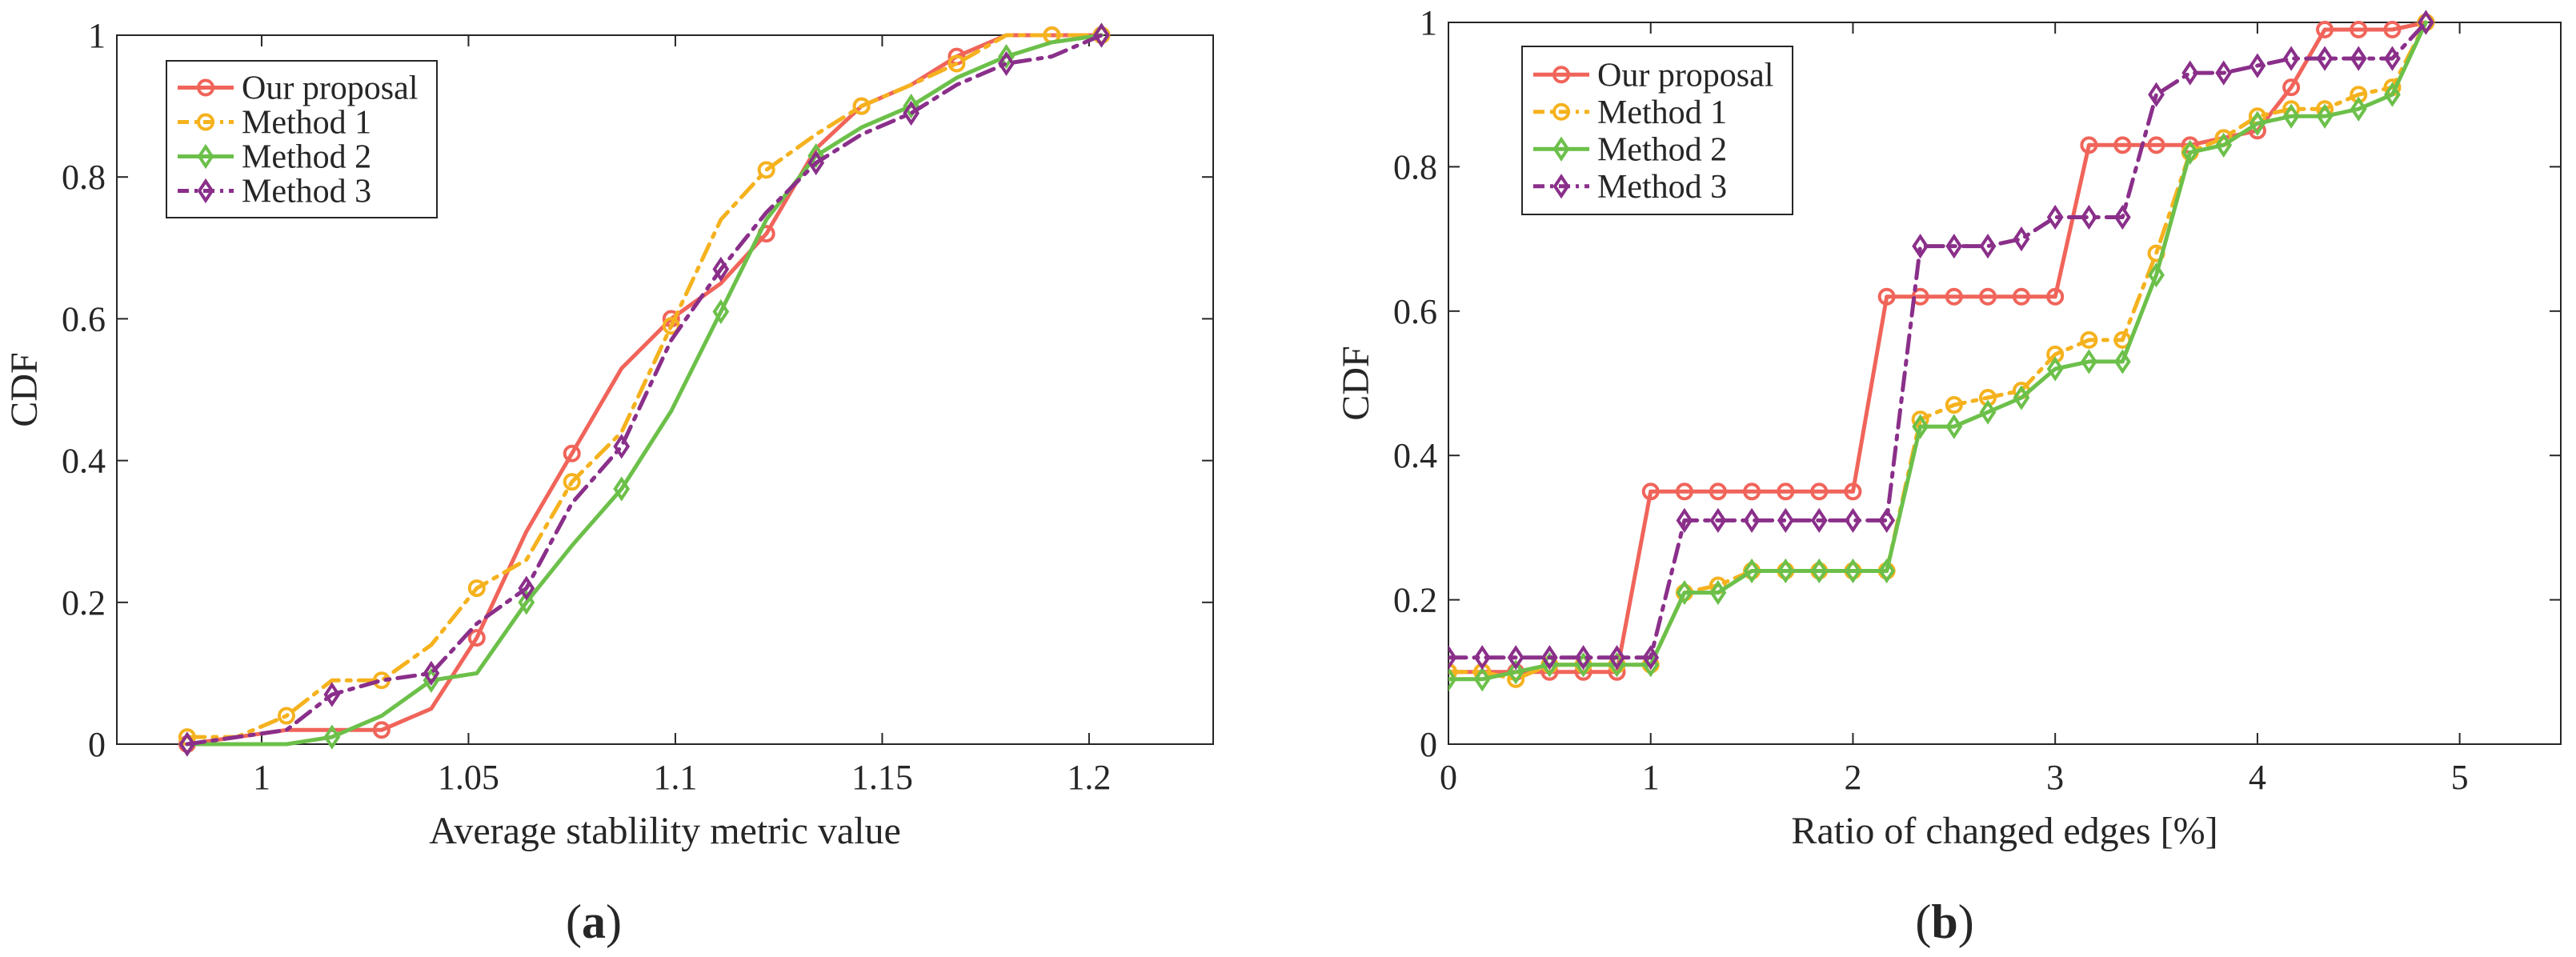 The height and width of the screenshot is (957, 2576). Describe the element at coordinates (2257, 777) in the screenshot. I see `x-tick-label-b: 4` at that location.